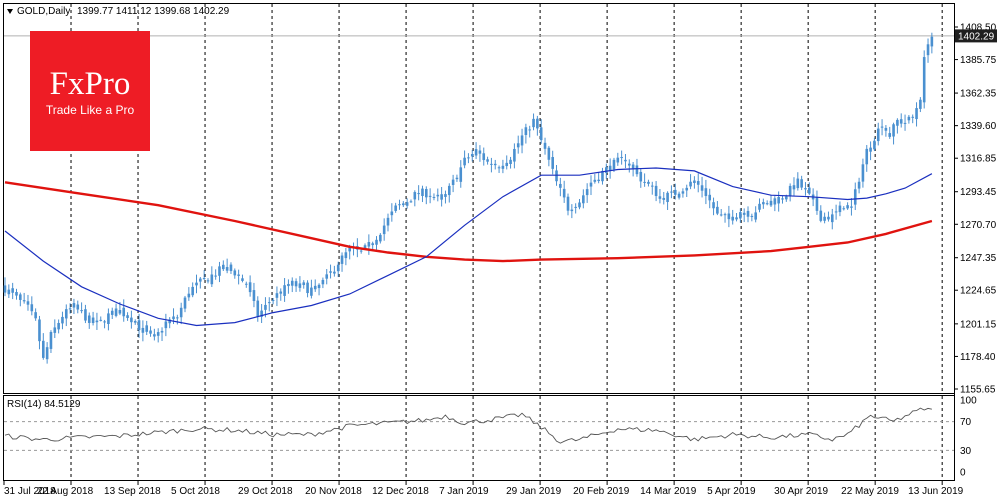 This screenshot has height=500, width=1000. I want to click on rsi-line, so click(468, 425).